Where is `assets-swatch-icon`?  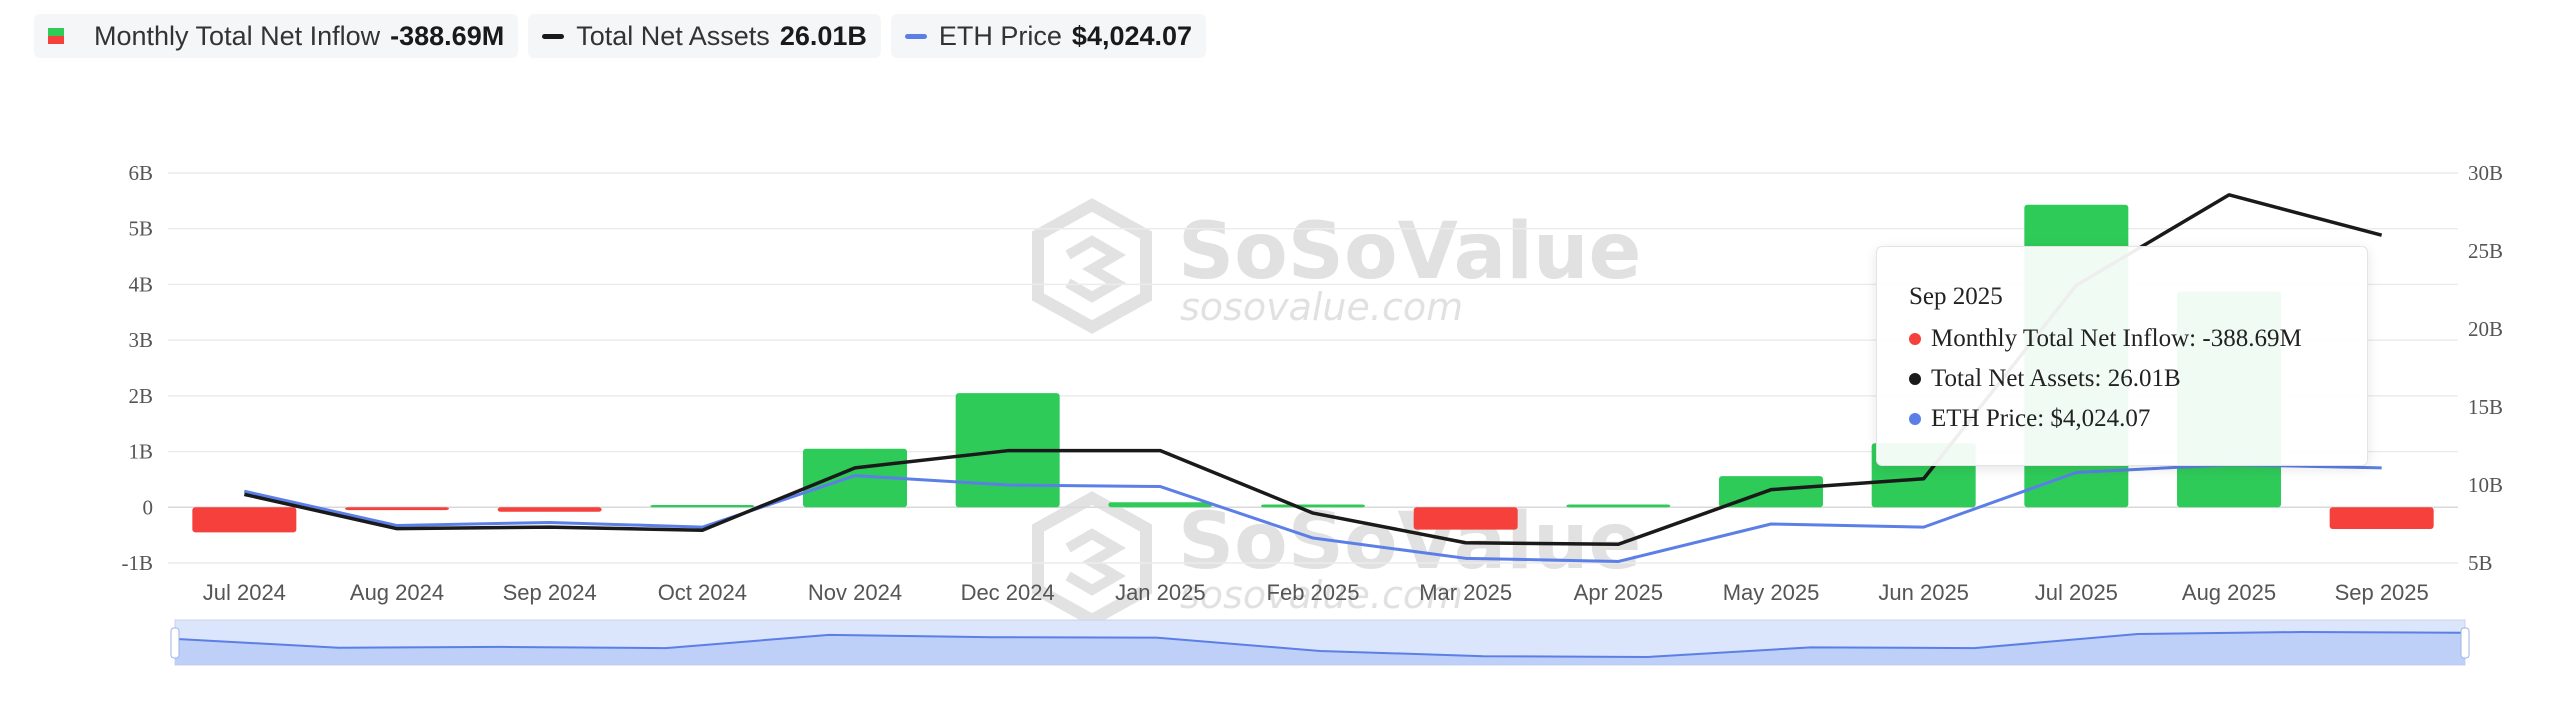 assets-swatch-icon is located at coordinates (553, 36).